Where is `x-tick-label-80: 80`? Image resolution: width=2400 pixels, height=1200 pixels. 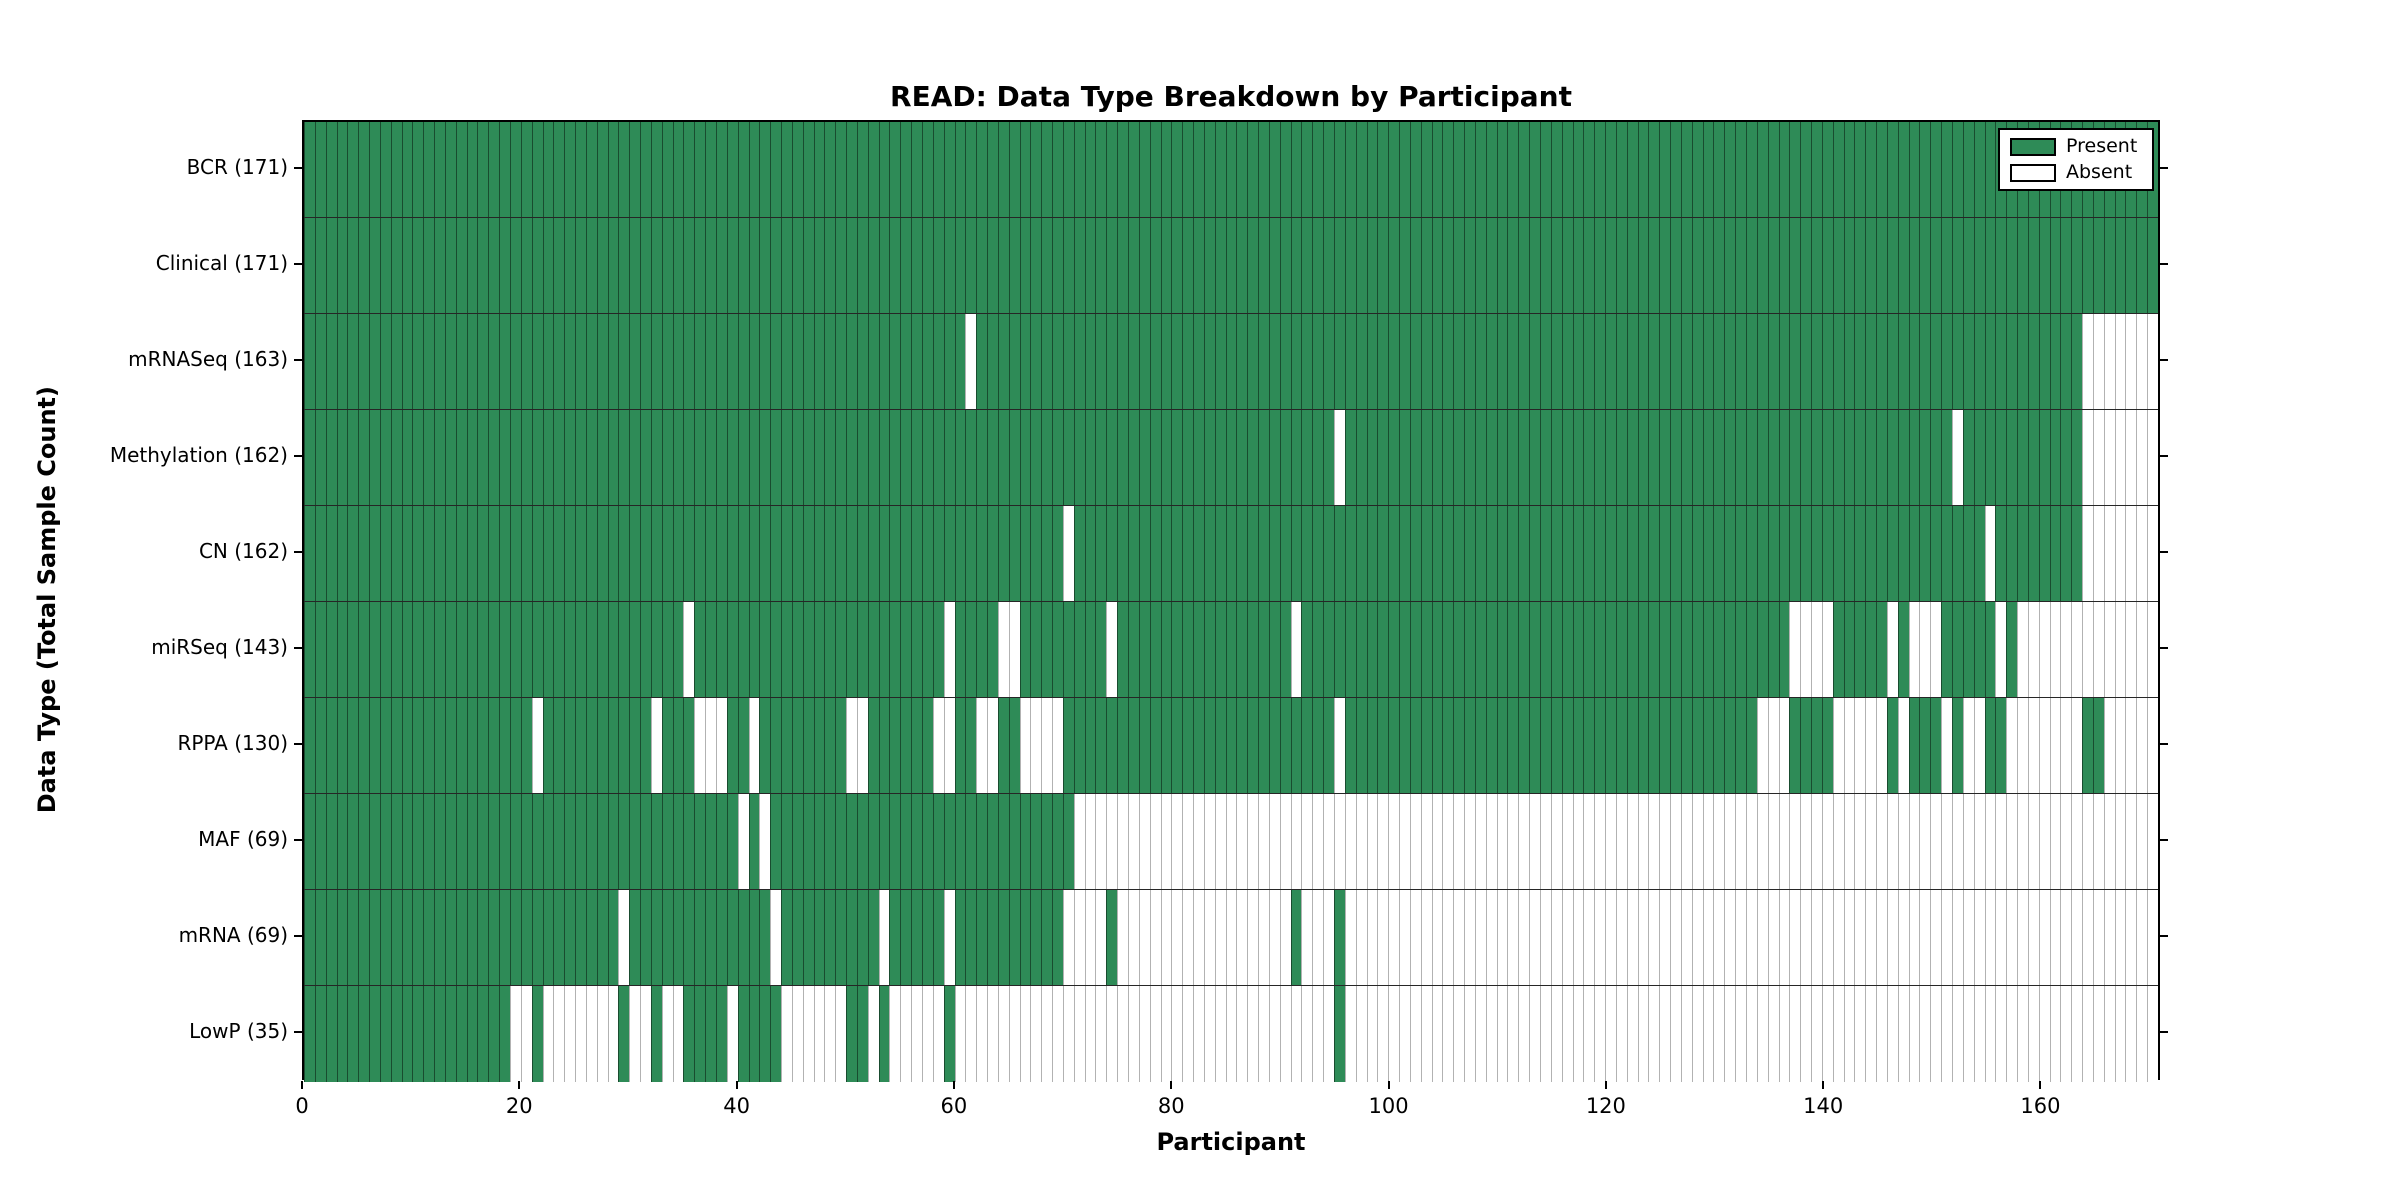
x-tick-label-80: 80 is located at coordinates (1171, 1106).